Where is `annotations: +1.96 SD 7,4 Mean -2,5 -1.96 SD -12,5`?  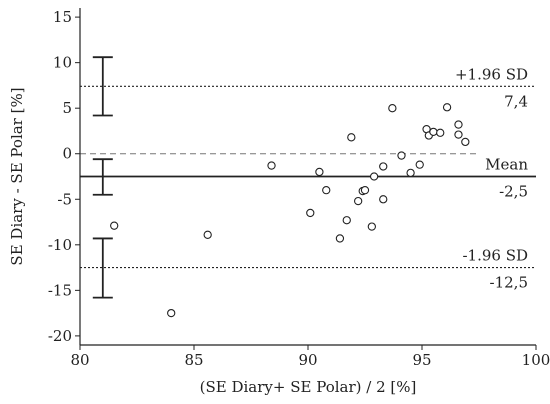
annotations: +1.96 SD 7,4 Mean -2,5 -1.96 SD -12,5 is located at coordinates (491, 178).